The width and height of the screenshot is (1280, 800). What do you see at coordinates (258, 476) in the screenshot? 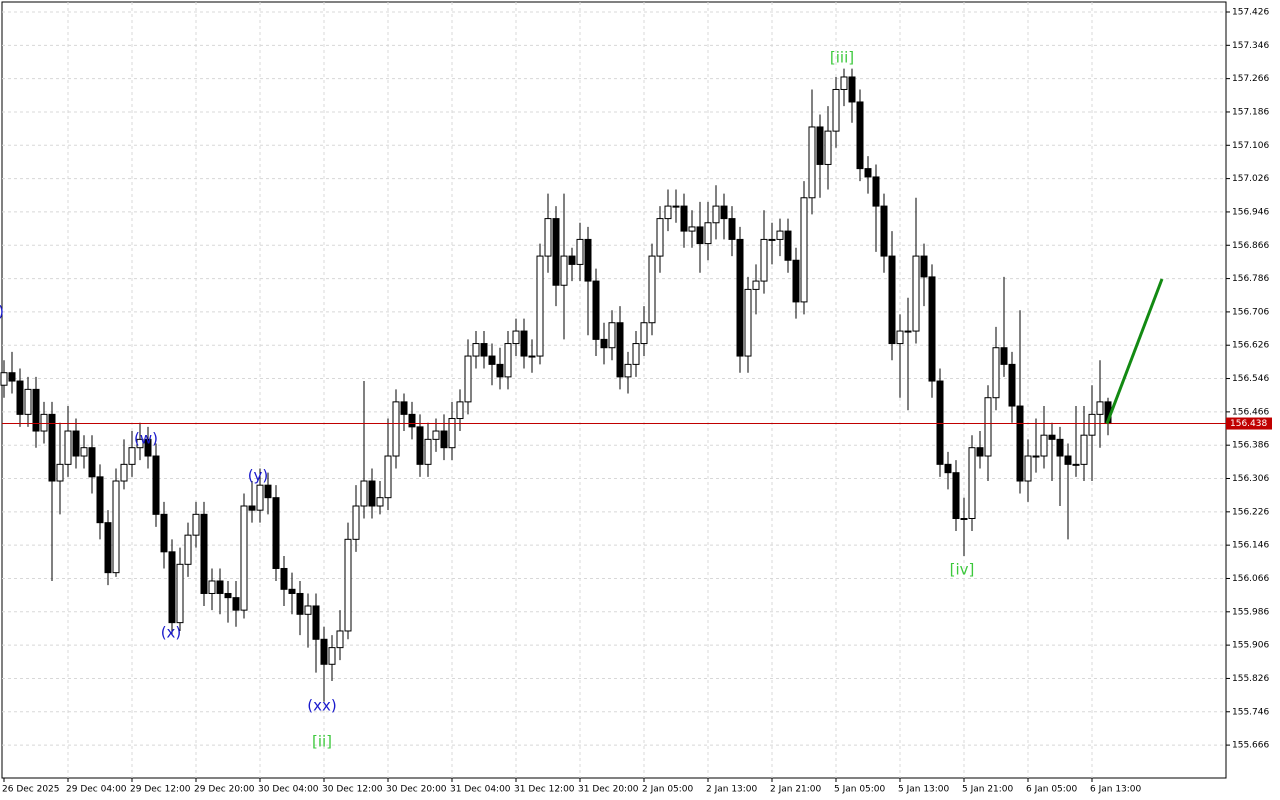
I see `wave-label: (y)` at bounding box center [258, 476].